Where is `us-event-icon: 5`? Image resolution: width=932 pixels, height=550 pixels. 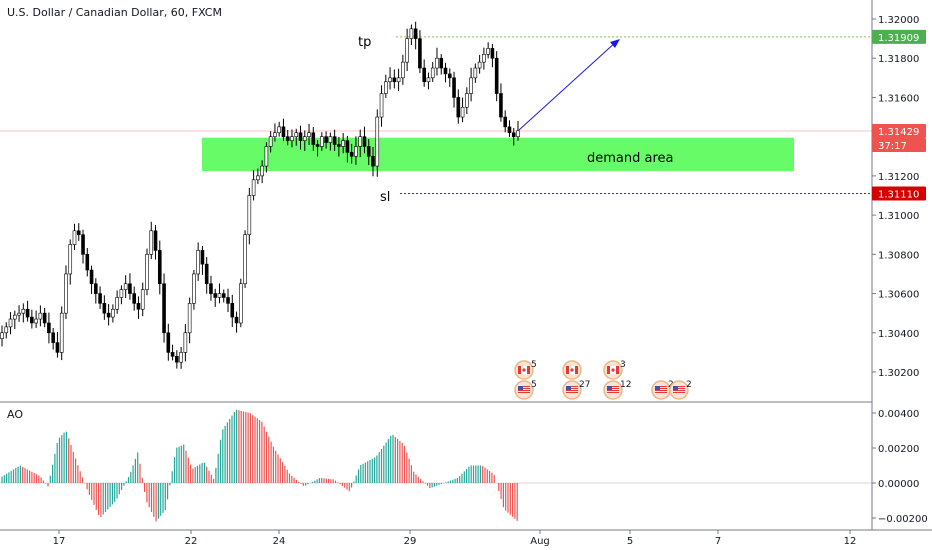 us-event-icon: 5 is located at coordinates (525, 390).